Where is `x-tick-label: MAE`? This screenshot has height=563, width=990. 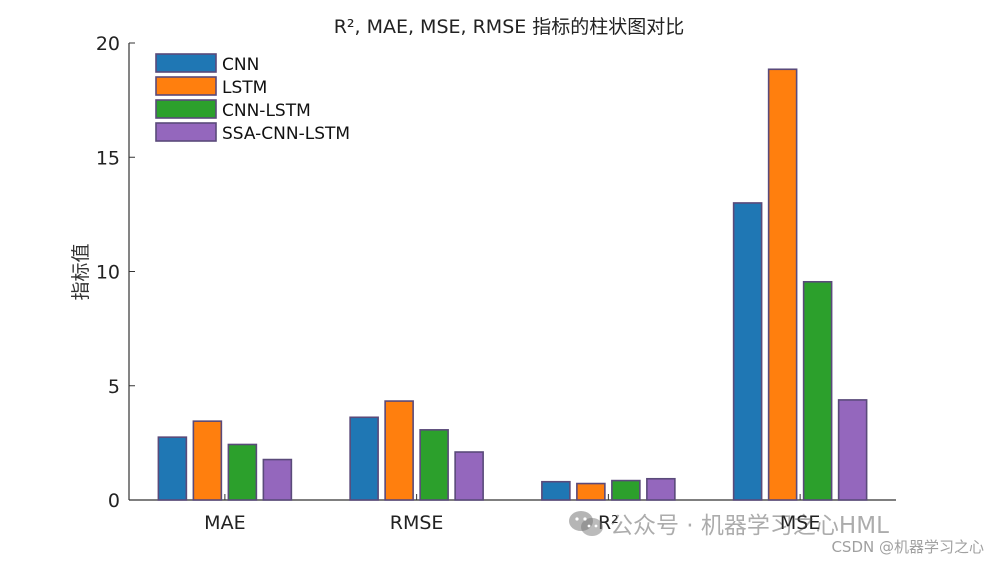 x-tick-label: MAE is located at coordinates (224, 523).